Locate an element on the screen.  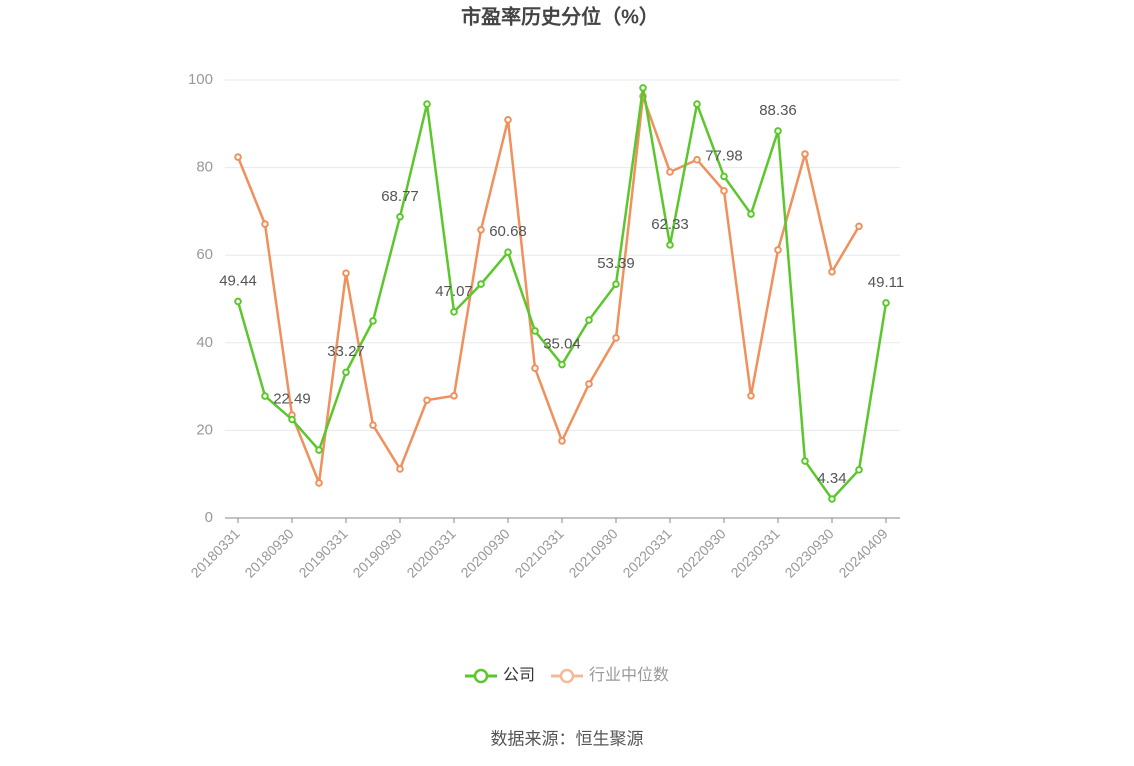
data-label: 88.36 is located at coordinates (778, 110).